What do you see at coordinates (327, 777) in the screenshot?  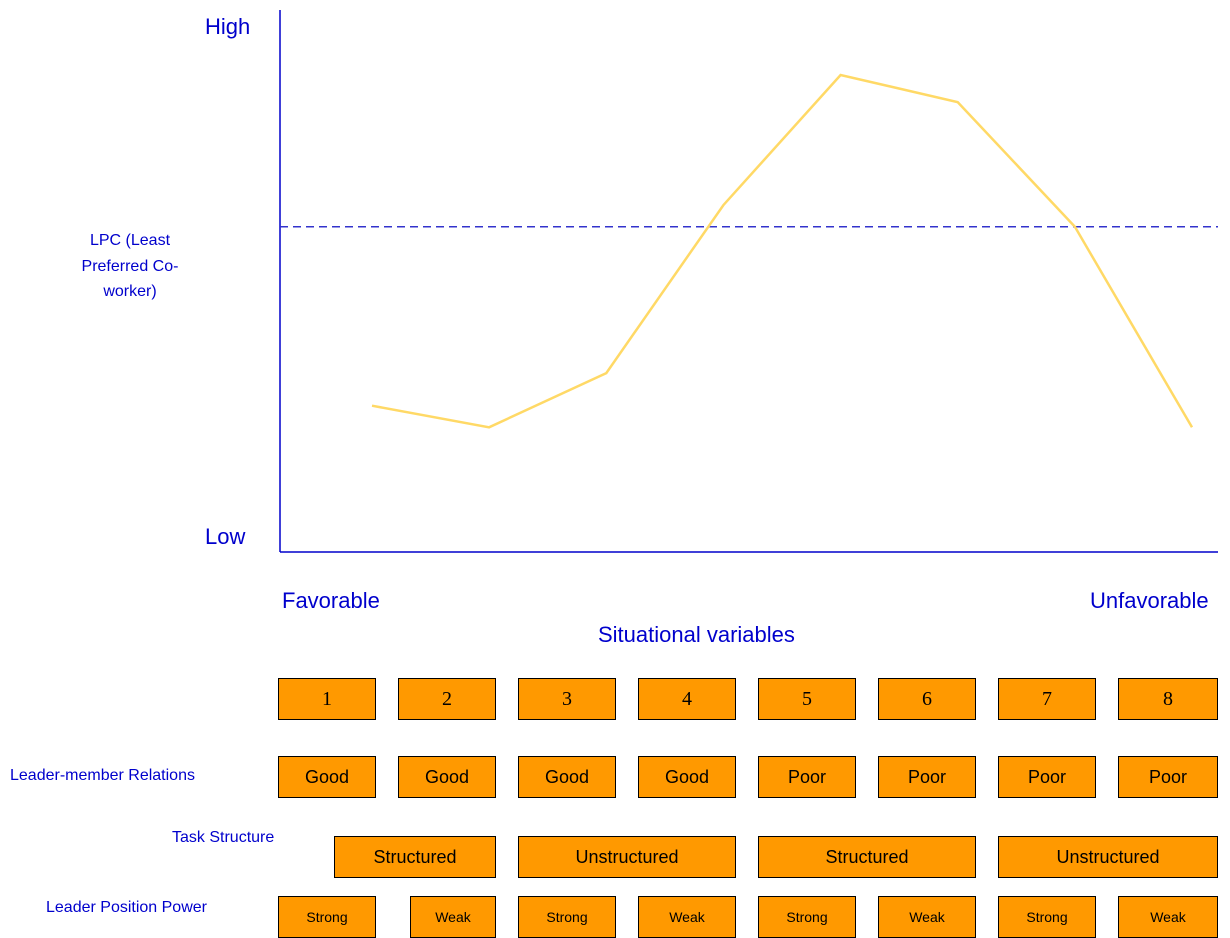 I see `relations-box-1: Good` at bounding box center [327, 777].